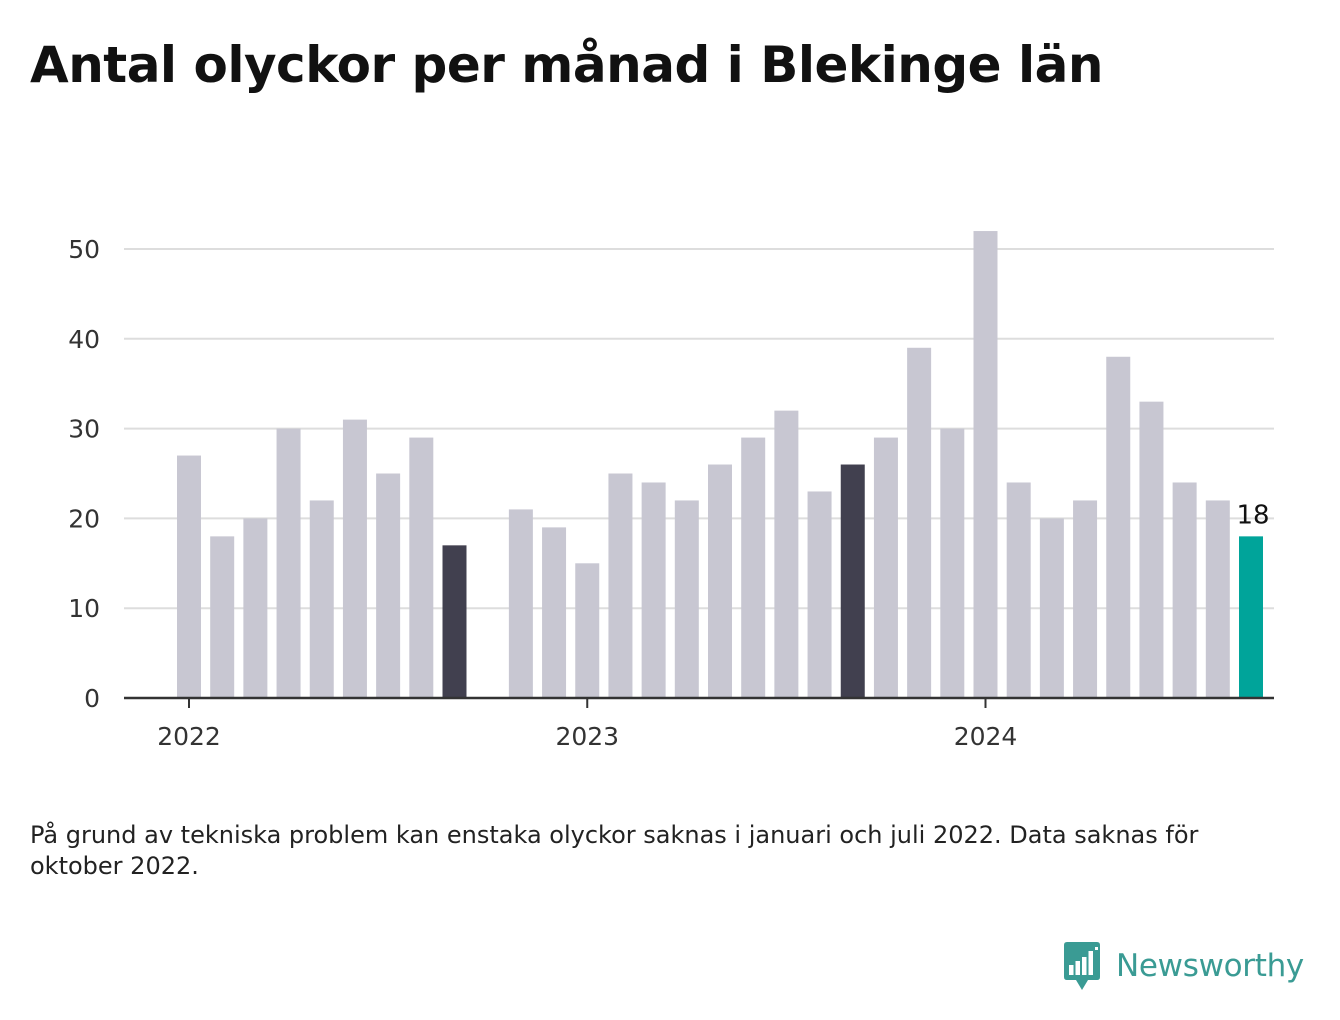 This screenshot has height=1020, width=1340. Describe the element at coordinates (84, 249) in the screenshot. I see `y-tick-label-50: 50` at that location.